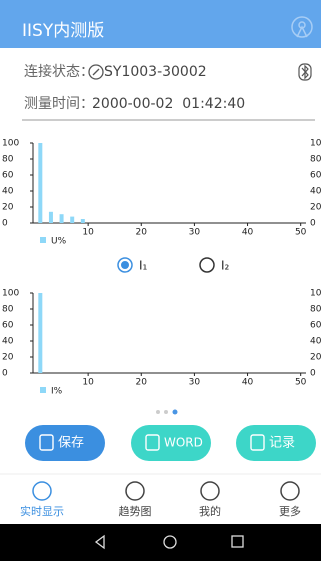  I want to click on system-nav-bar, so click(160, 542).